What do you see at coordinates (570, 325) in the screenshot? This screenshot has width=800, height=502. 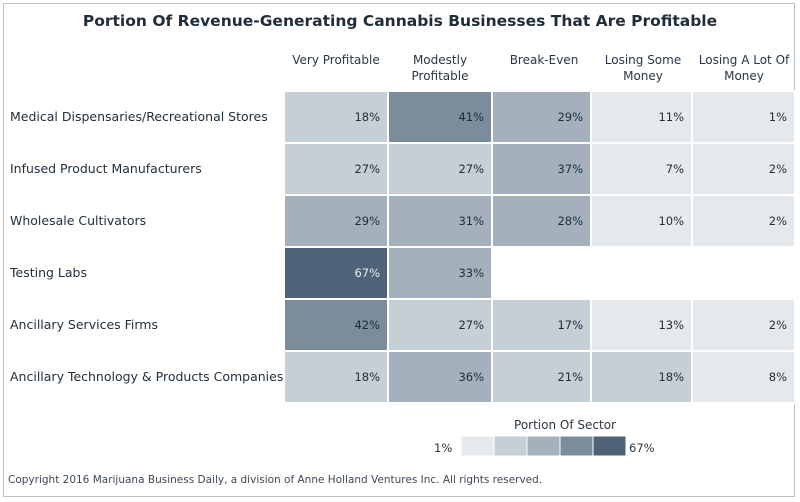 I see `heatmap-cell-value: 17%` at bounding box center [570, 325].